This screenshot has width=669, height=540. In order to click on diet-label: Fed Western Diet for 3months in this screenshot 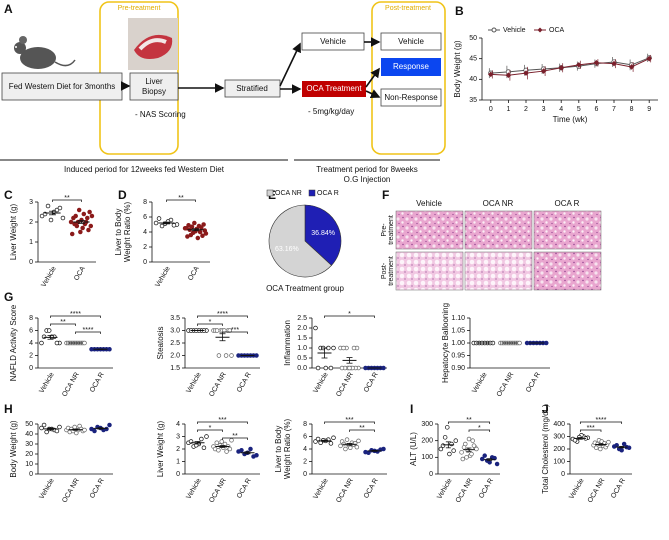, I will do `click(62, 86)`.